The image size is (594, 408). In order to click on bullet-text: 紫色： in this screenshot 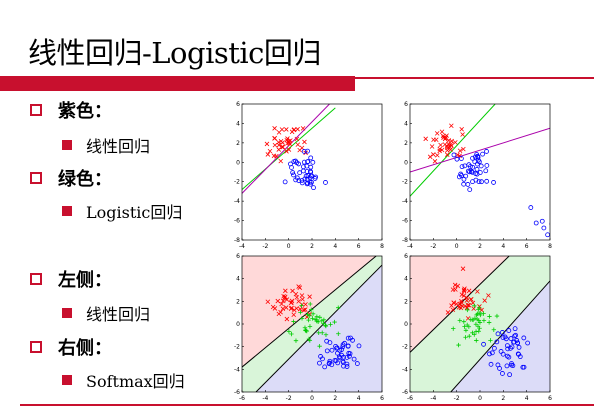, I will do `click(85, 111)`.